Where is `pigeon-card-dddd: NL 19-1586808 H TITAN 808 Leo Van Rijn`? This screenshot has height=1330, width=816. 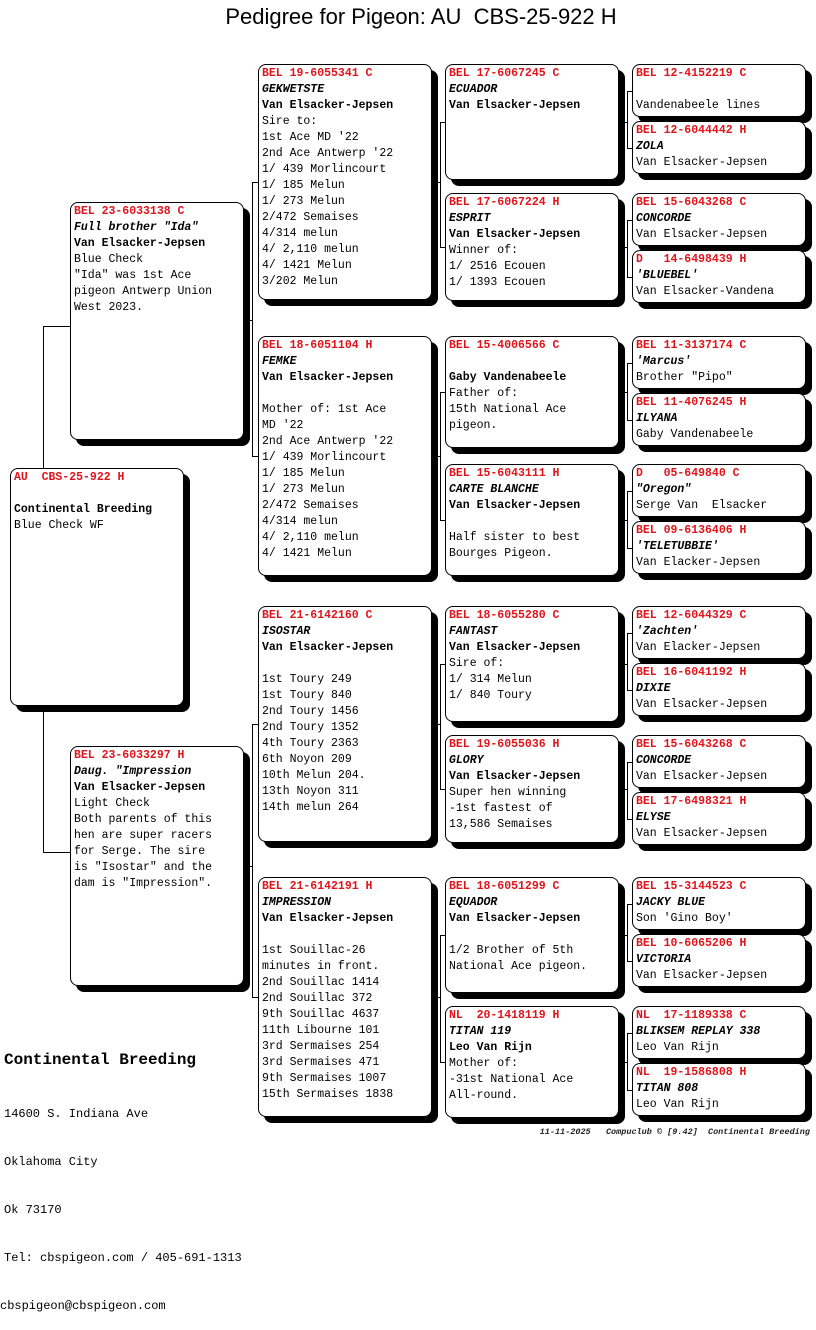
pigeon-card-dddd: NL 19-1586808 H TITAN 808 Leo Van Rijn is located at coordinates (719, 1089).